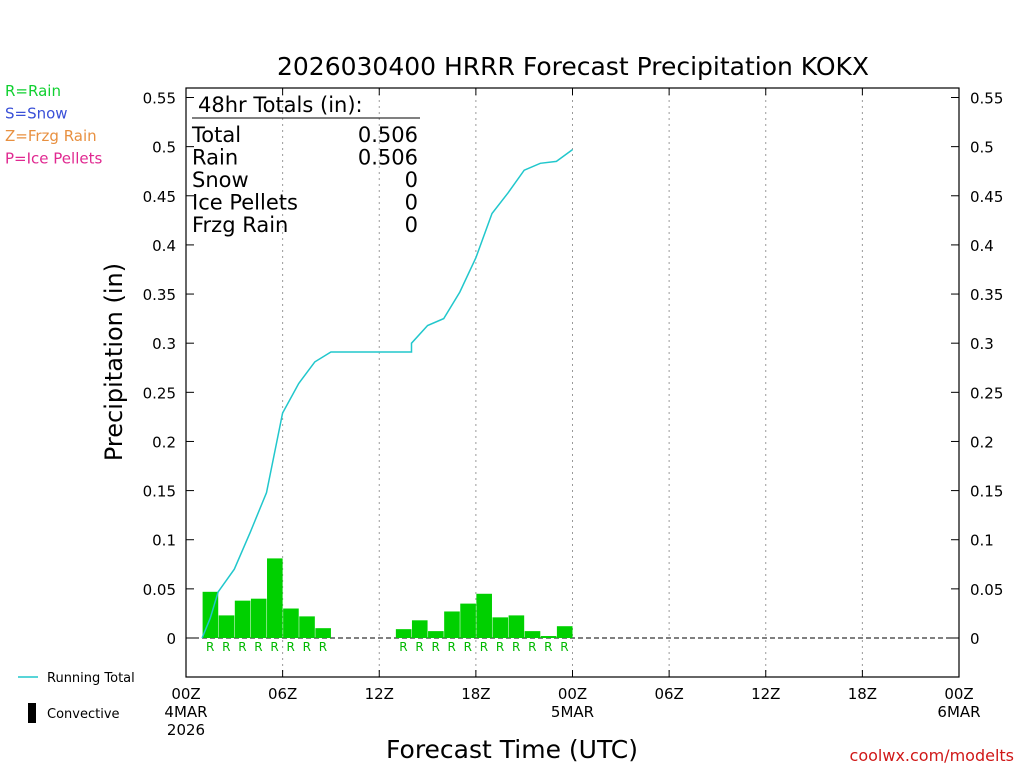 This screenshot has height=768, width=1024. Describe the element at coordinates (245, 203) in the screenshot. I see `totals-row-label: Ice Pellets` at that location.